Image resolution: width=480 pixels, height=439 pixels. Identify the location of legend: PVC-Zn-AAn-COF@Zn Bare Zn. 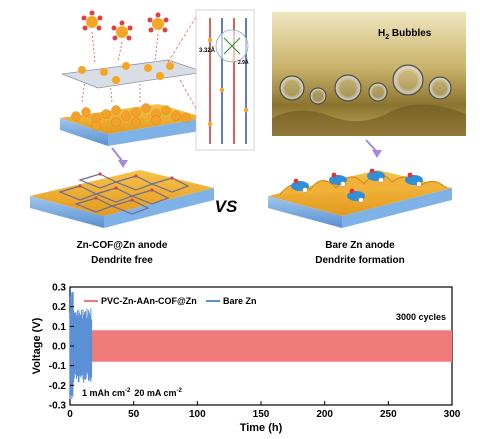
(170, 301).